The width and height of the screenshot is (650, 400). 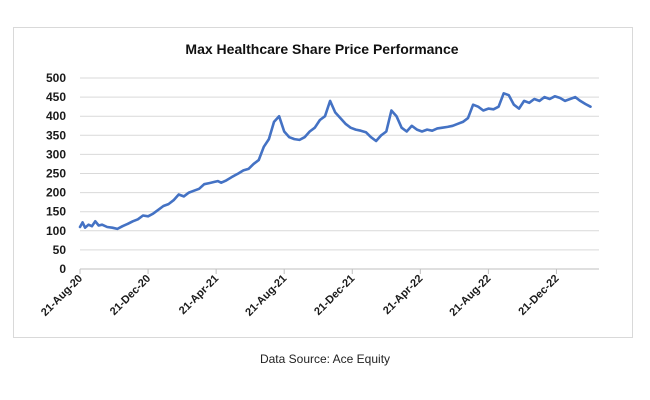 What do you see at coordinates (60, 250) in the screenshot?
I see `y-tick-label: 50` at bounding box center [60, 250].